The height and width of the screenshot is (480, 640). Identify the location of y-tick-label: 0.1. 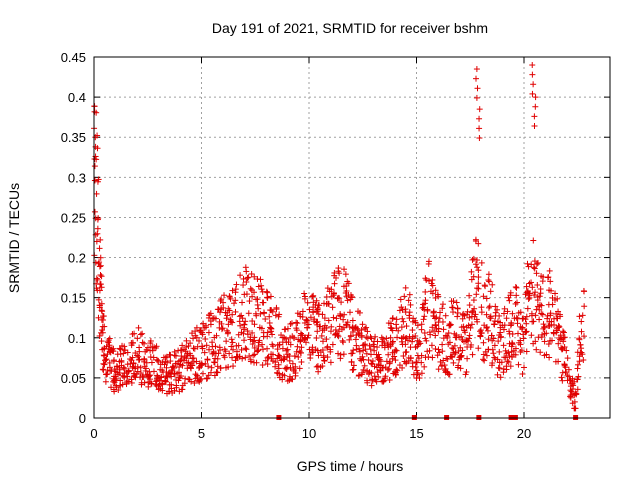
(77, 338).